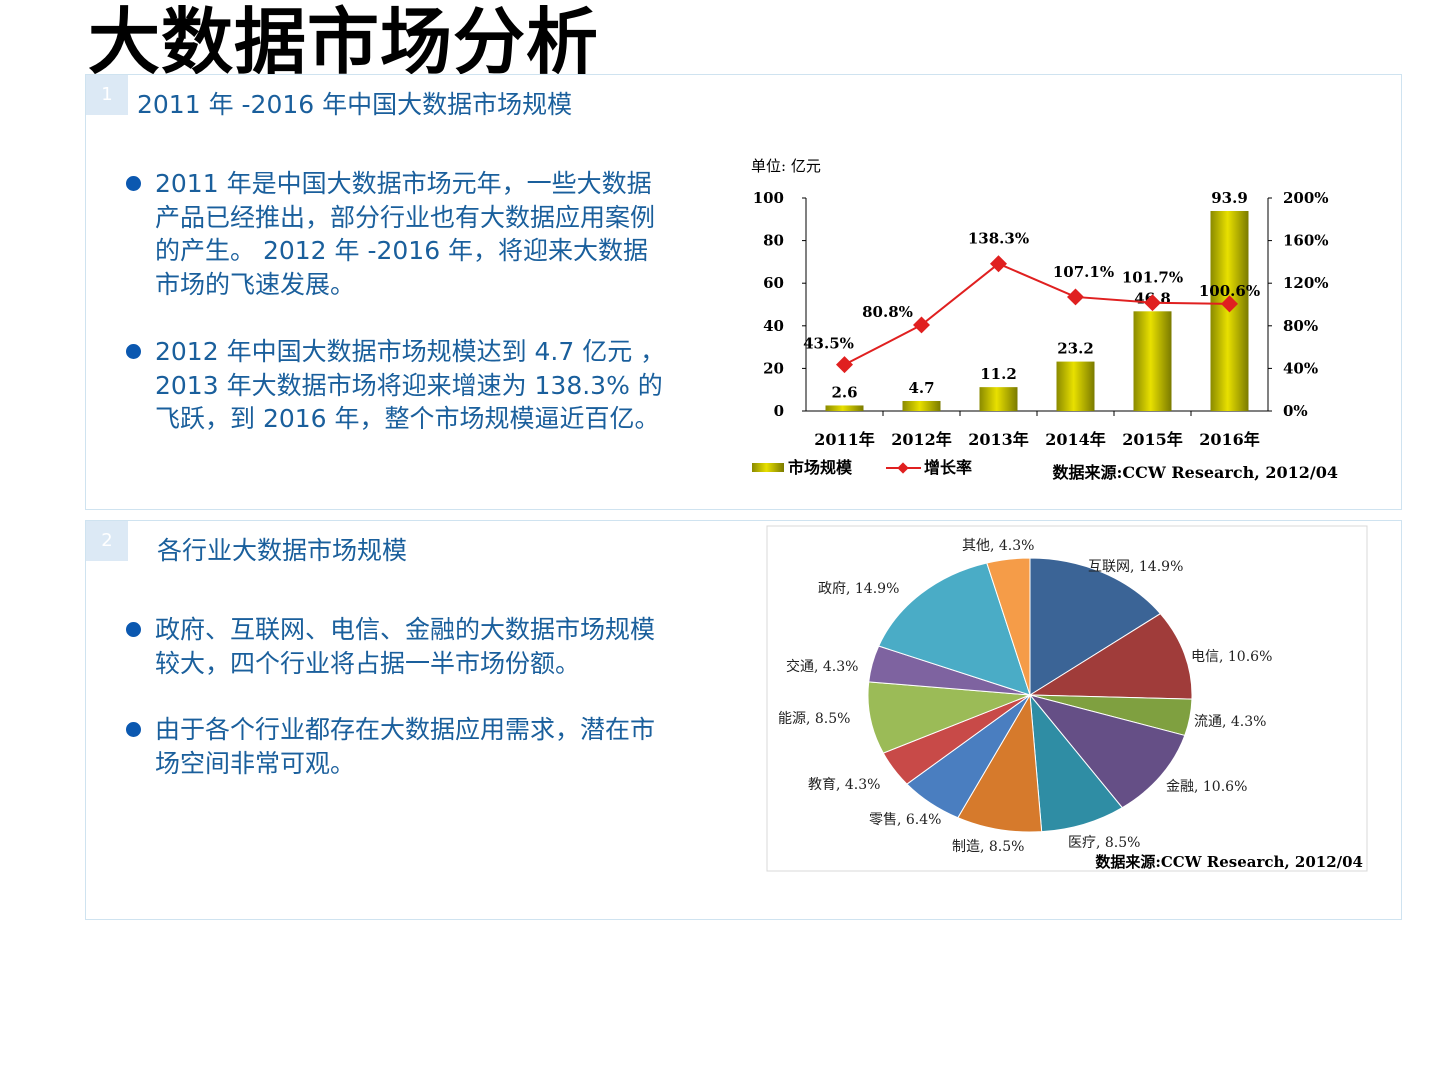  What do you see at coordinates (773, 368) in the screenshot?
I see `y-left-tick-label: 20` at bounding box center [773, 368].